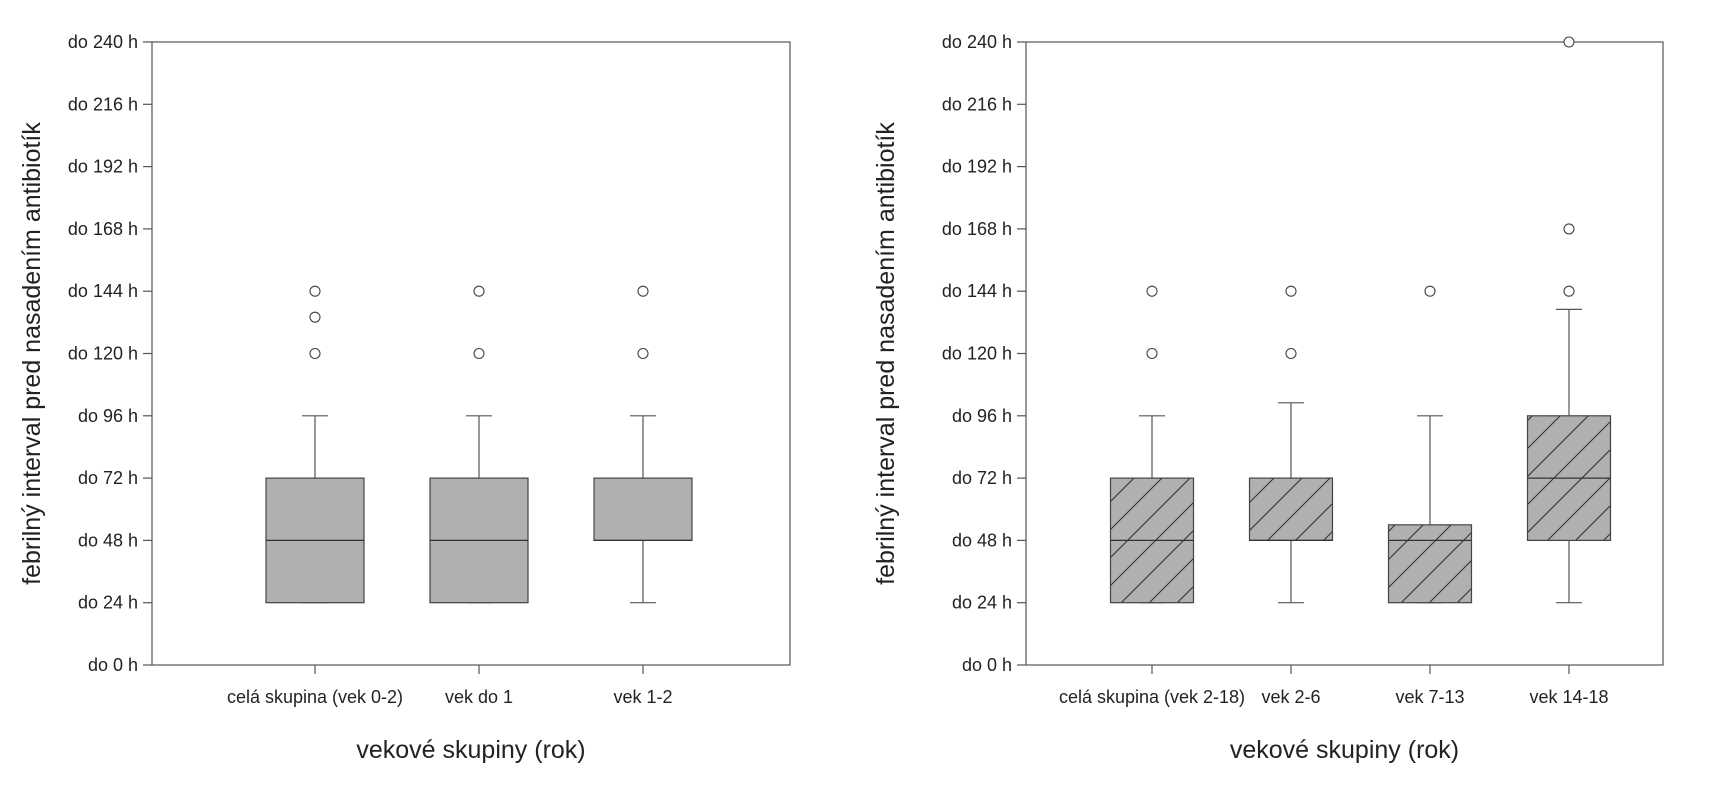 Image resolution: width=1712 pixels, height=800 pixels. What do you see at coordinates (103, 42) in the screenshot?
I see `left-y-tick-label: do 240 h` at bounding box center [103, 42].